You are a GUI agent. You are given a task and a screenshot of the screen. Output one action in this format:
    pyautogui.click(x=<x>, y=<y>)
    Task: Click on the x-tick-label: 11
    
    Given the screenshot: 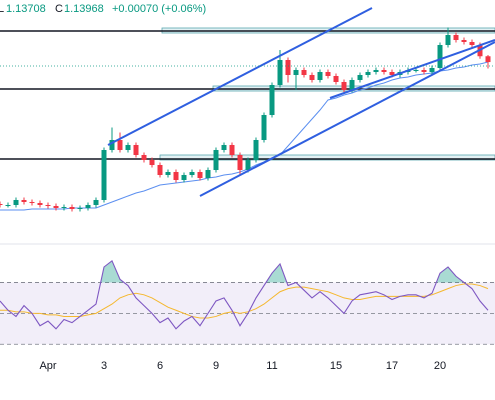 What is the action you would take?
    pyautogui.click(x=271, y=366)
    